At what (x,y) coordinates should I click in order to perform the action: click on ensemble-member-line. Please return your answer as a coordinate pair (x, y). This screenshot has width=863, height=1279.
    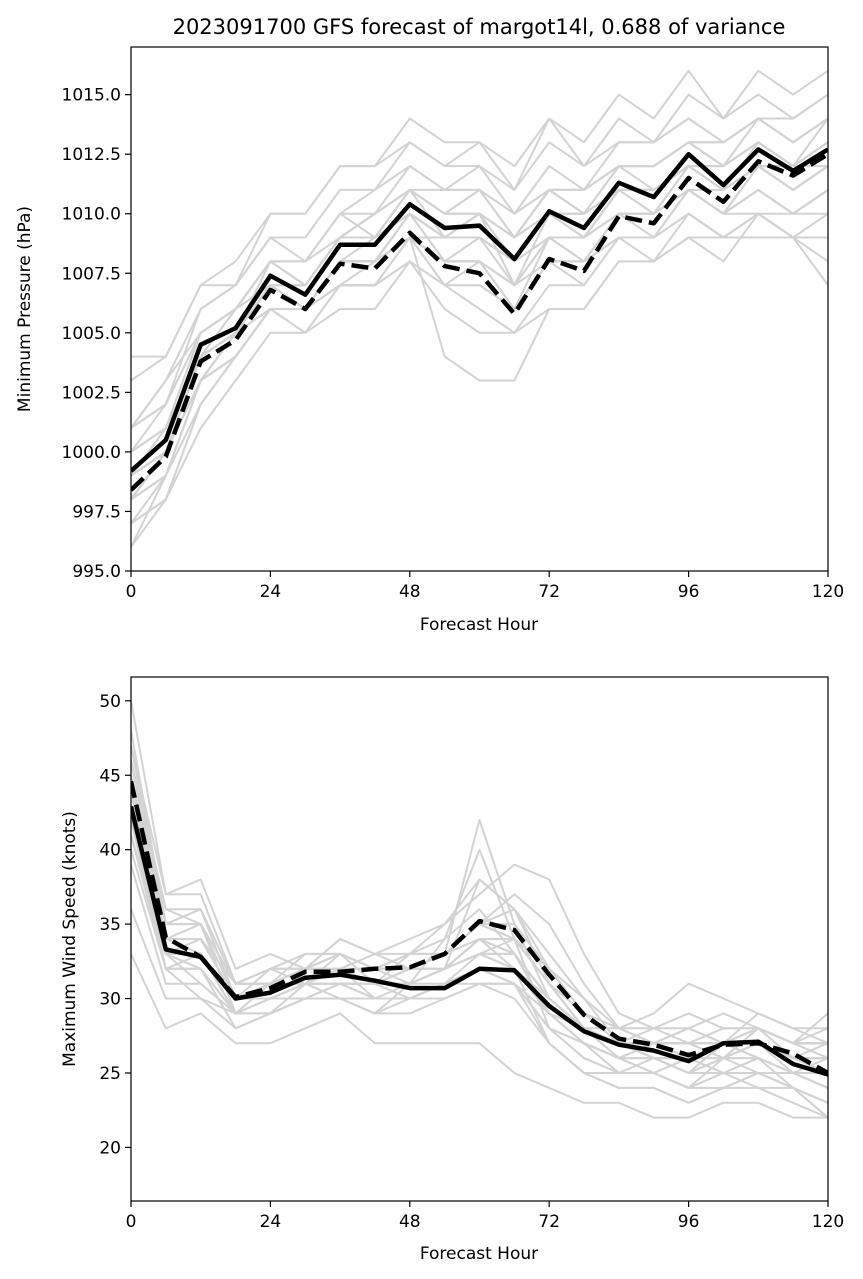
    Looking at the image, I should click on (479, 1036).